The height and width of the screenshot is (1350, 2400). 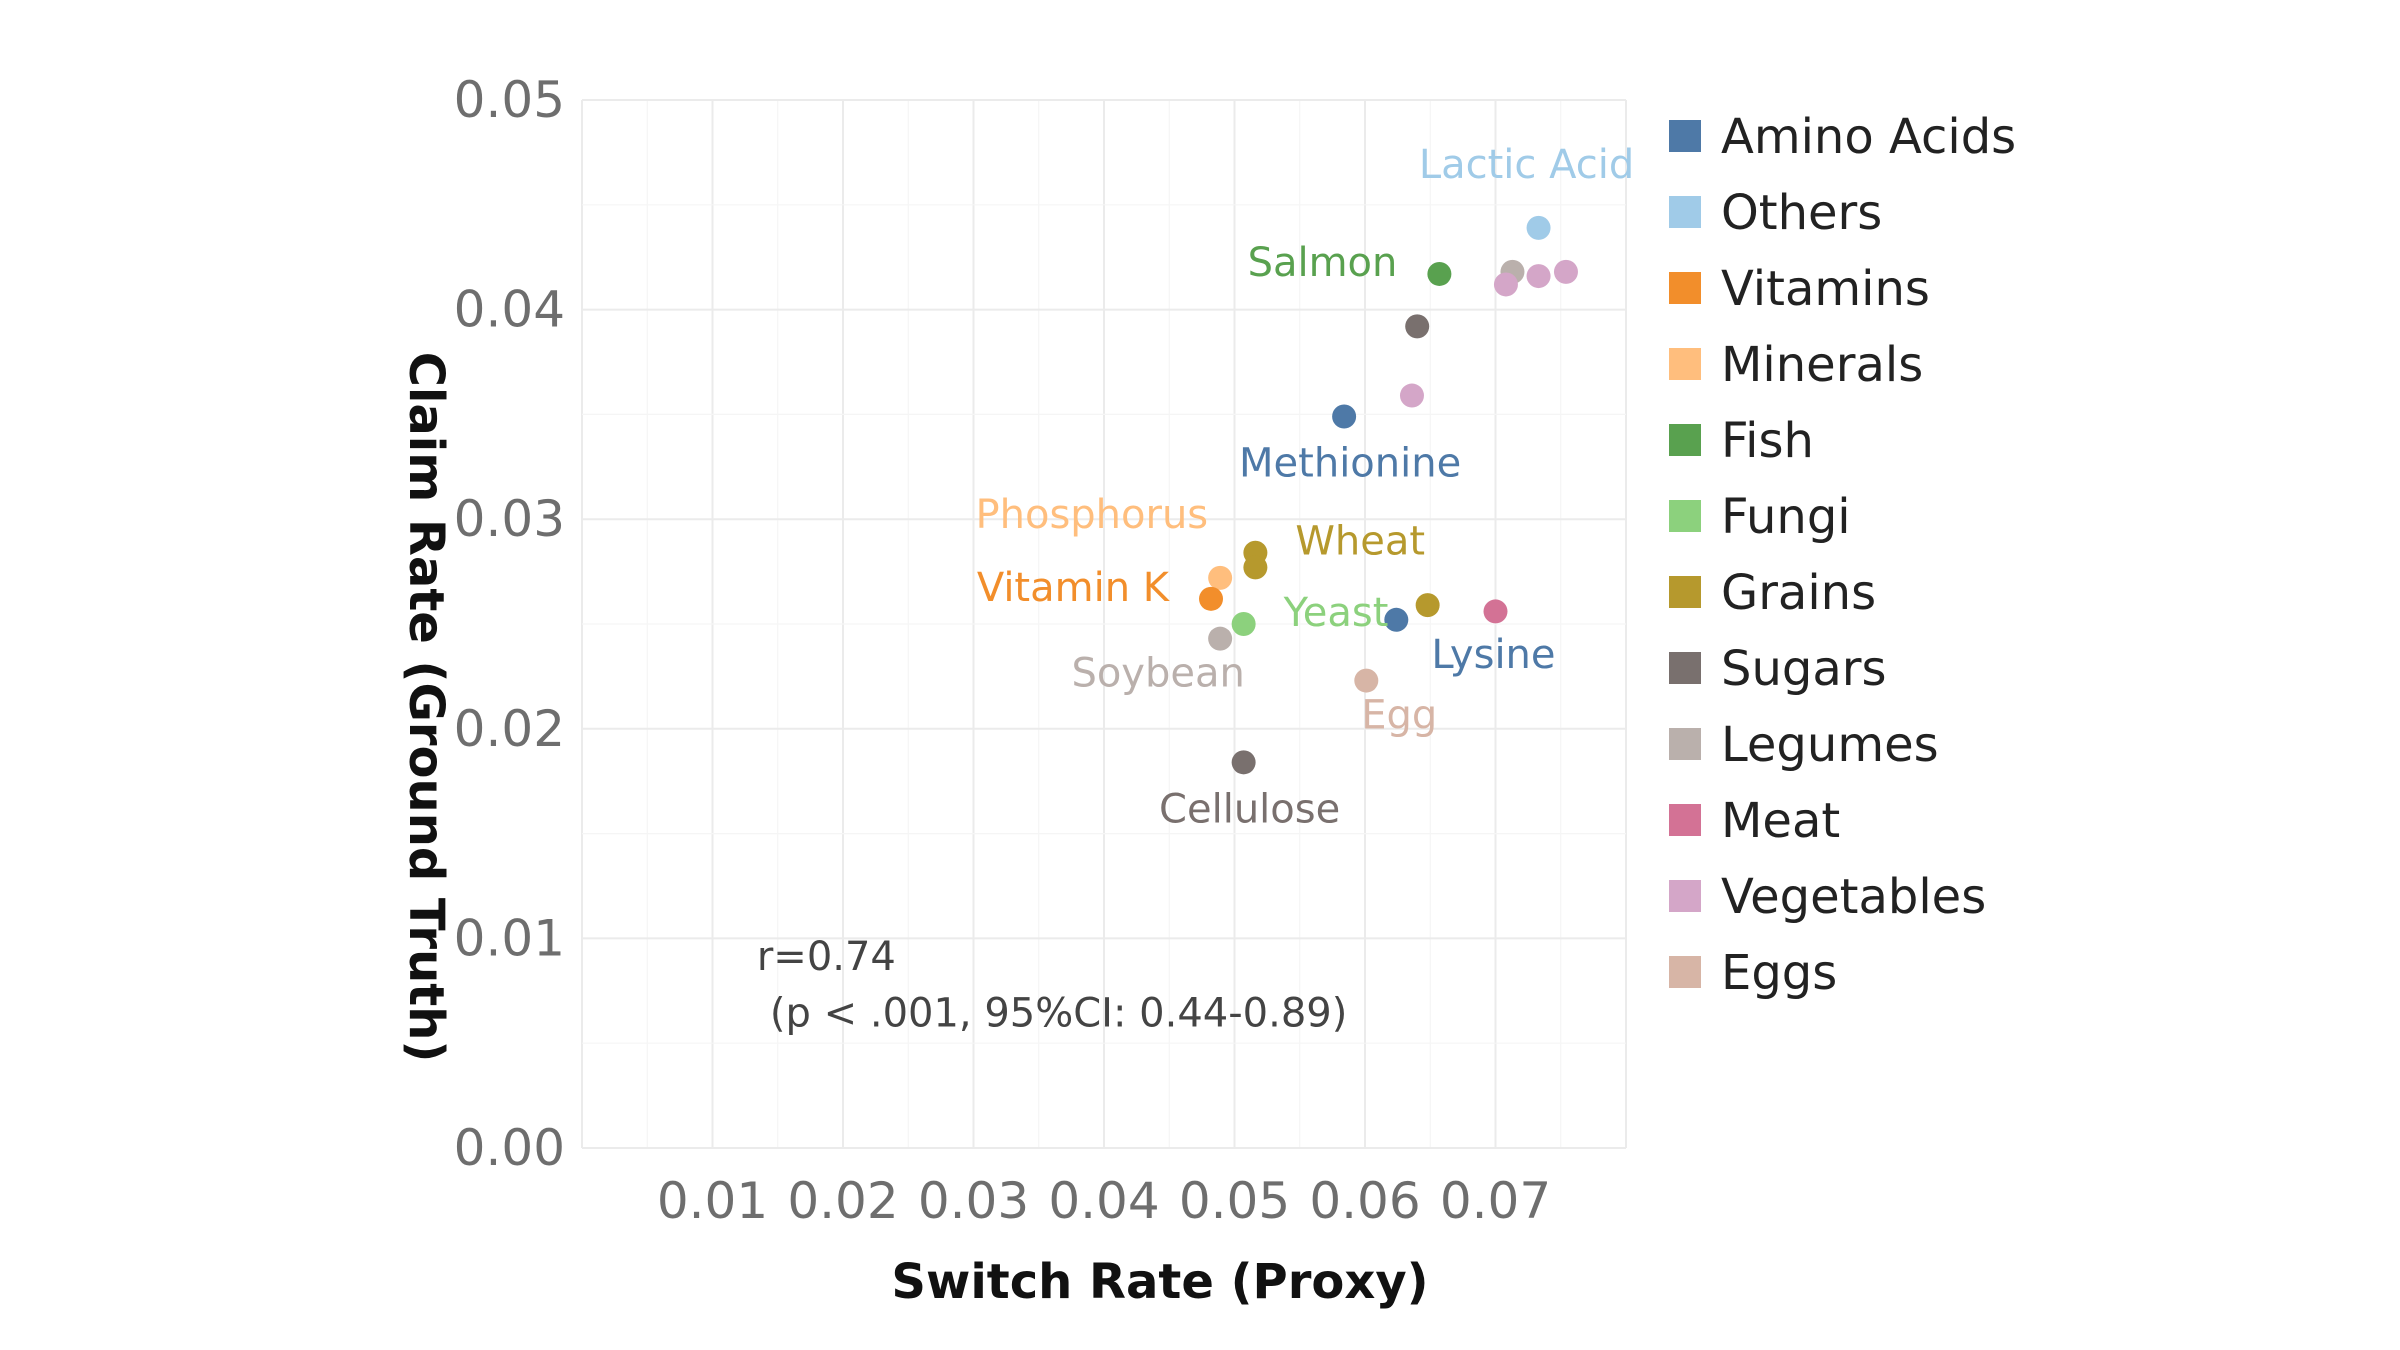 What do you see at coordinates (1767, 441) in the screenshot?
I see `legend-label: Fish` at bounding box center [1767, 441].